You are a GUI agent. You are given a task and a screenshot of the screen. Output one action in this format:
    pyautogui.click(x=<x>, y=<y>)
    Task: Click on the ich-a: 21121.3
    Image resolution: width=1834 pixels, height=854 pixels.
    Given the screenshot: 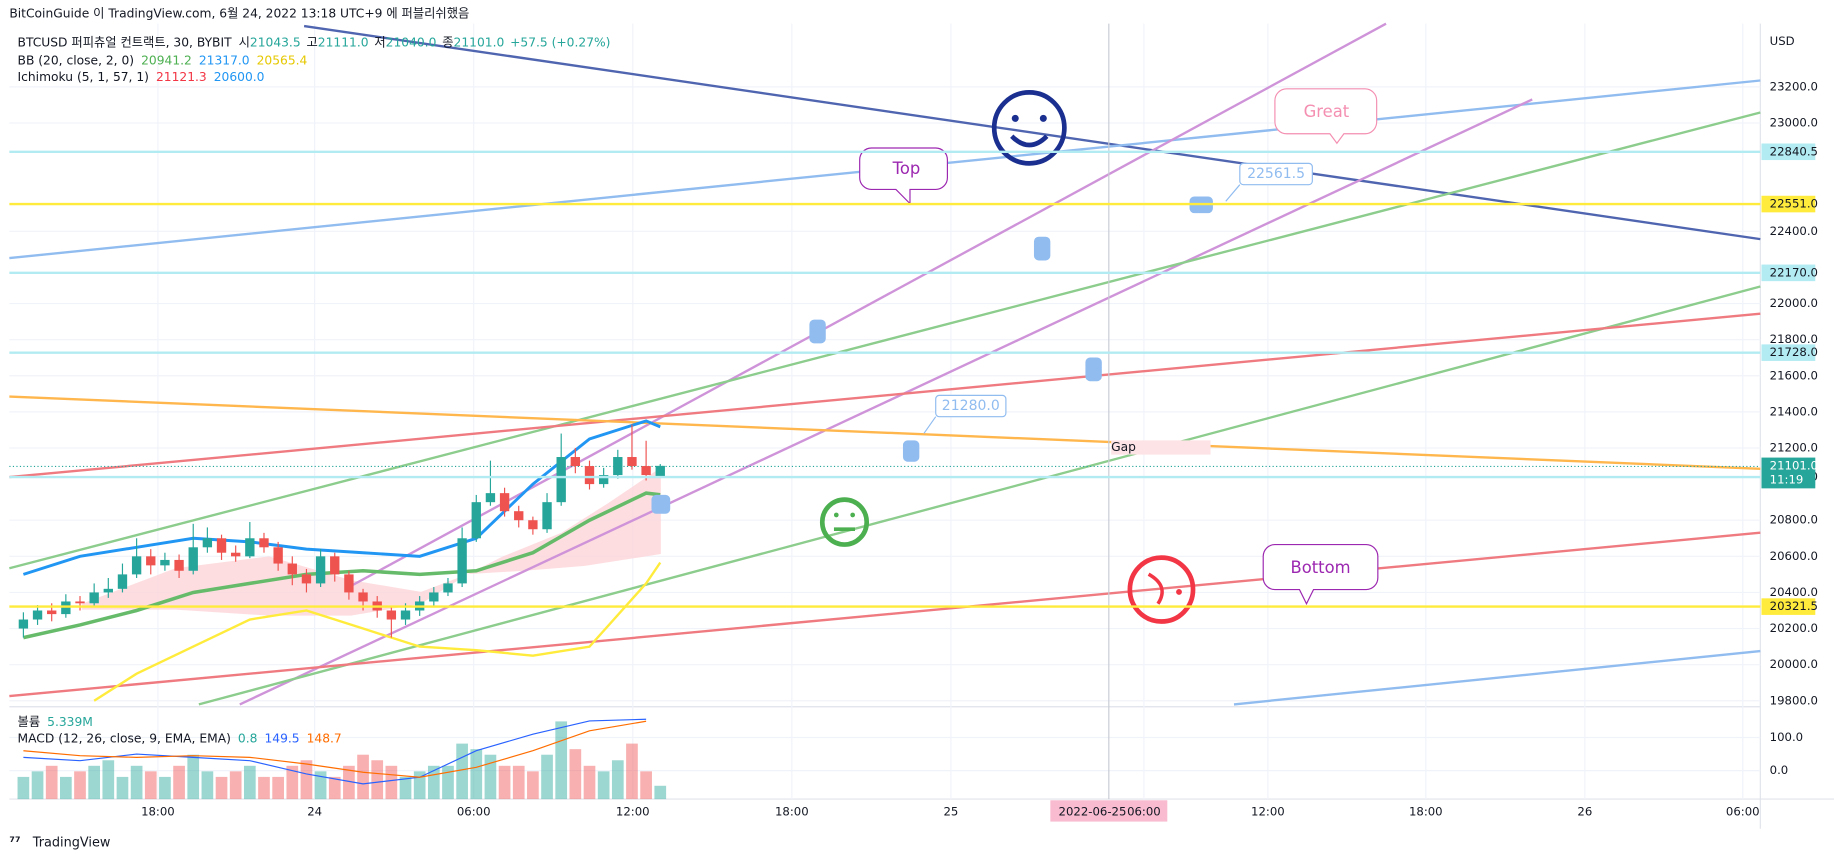 What is the action you would take?
    pyautogui.click(x=181, y=76)
    